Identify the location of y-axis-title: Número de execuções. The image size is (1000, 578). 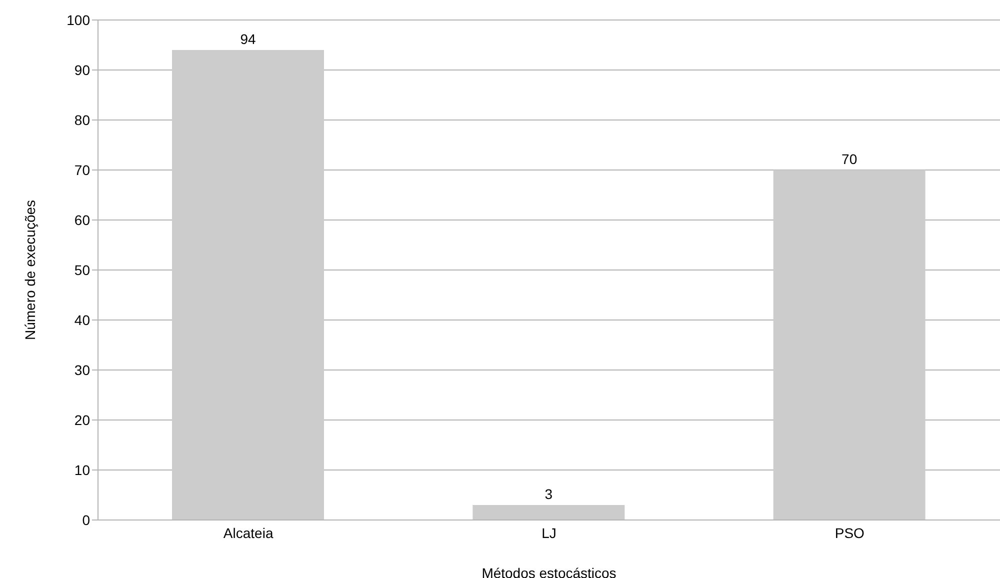
(30, 270).